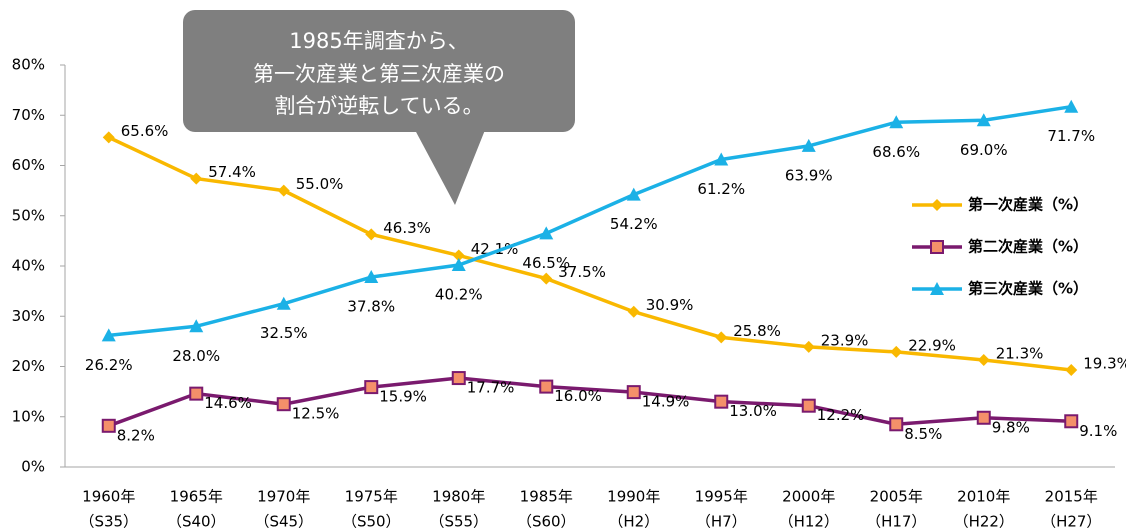 This screenshot has height=531, width=1126. What do you see at coordinates (1028, 247) in the screenshot?
I see `legend-label: 第二次産業（%）` at bounding box center [1028, 247].